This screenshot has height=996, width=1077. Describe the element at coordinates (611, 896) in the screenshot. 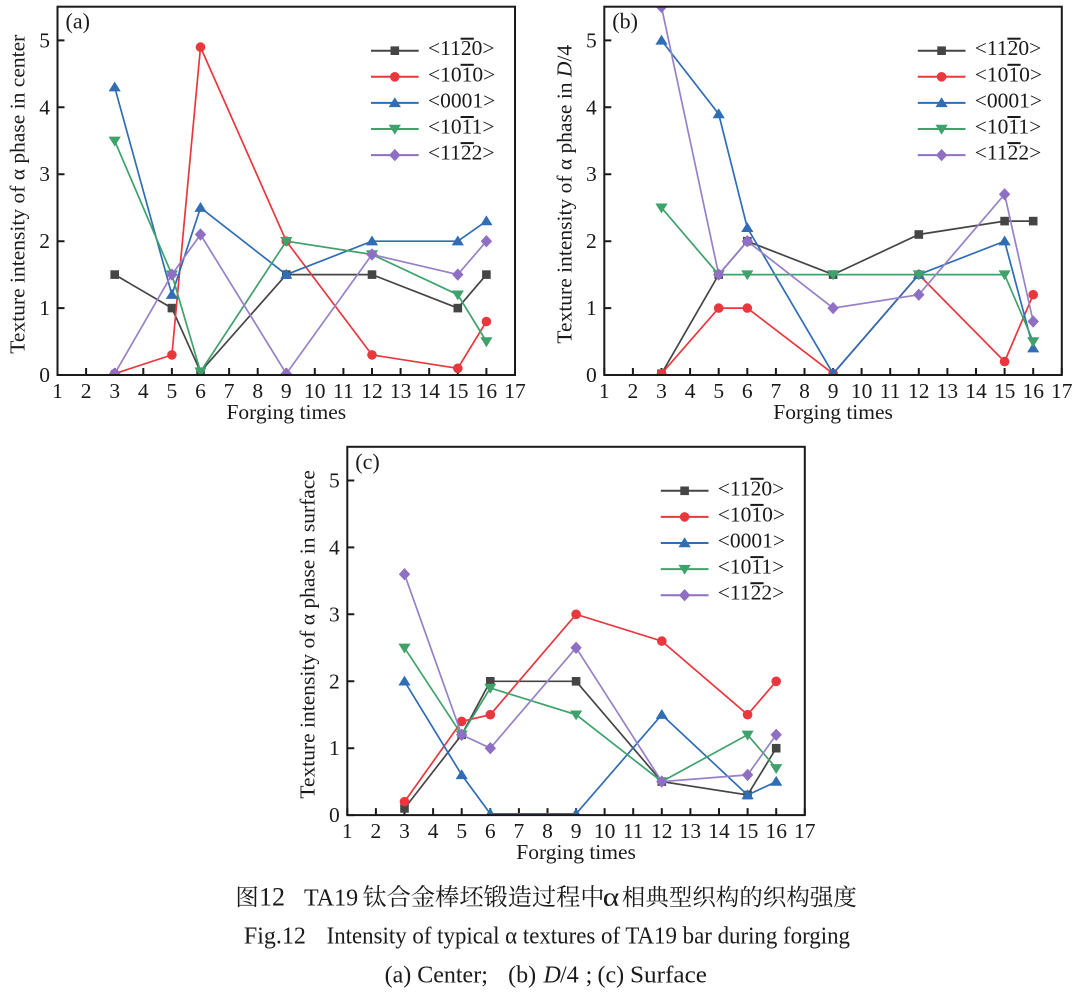

I see `svg-text: α` at that location.